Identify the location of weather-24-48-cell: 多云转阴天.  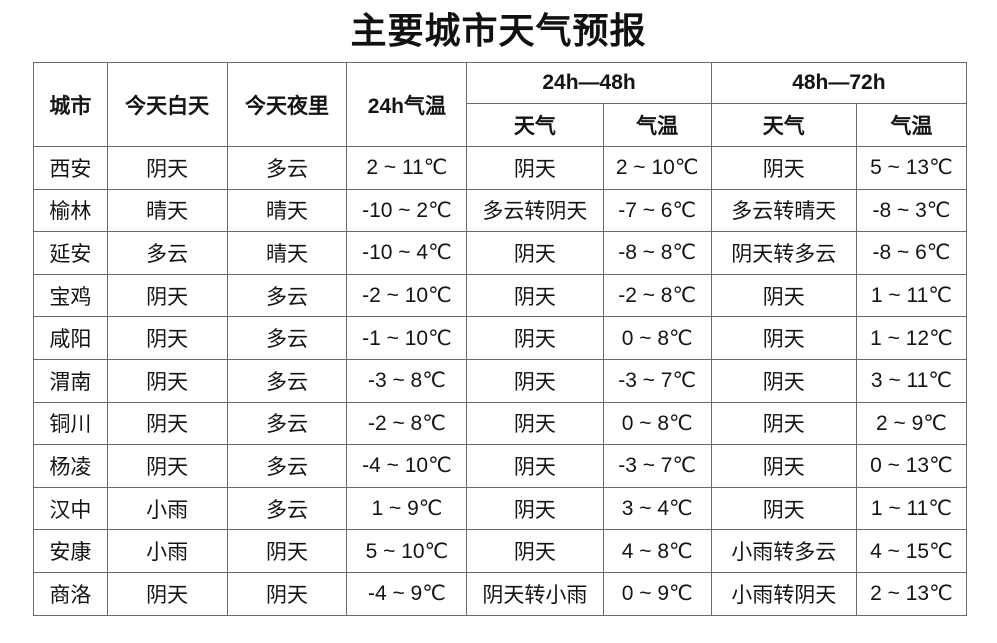
(535, 210).